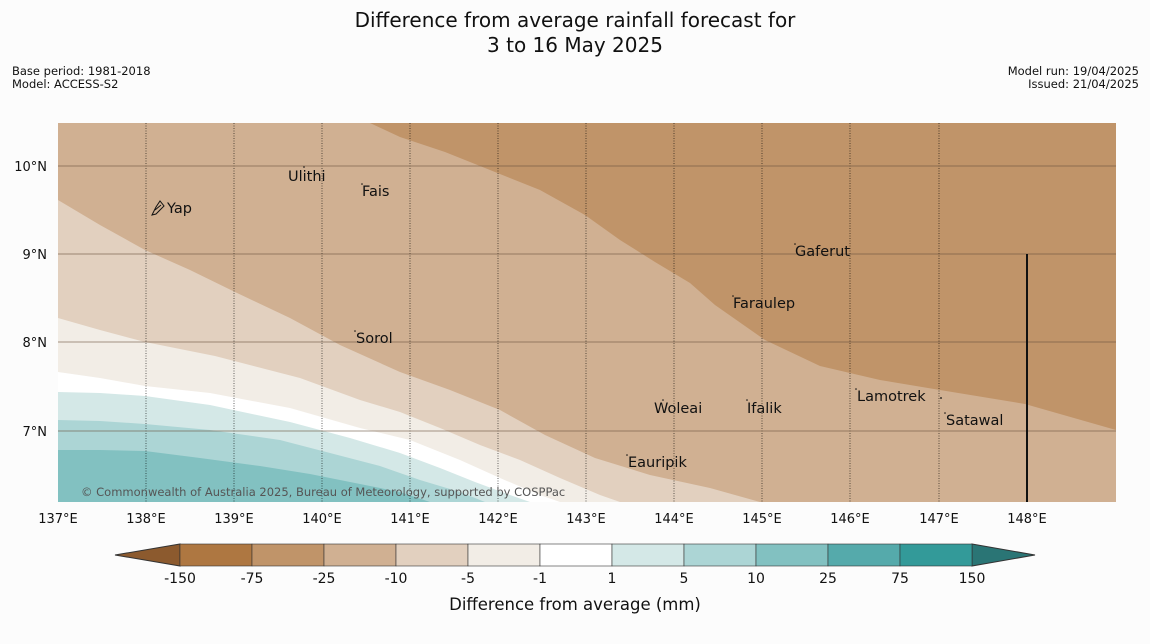 This screenshot has height=644, width=1150. I want to click on lat-label: 10°N, so click(30, 167).